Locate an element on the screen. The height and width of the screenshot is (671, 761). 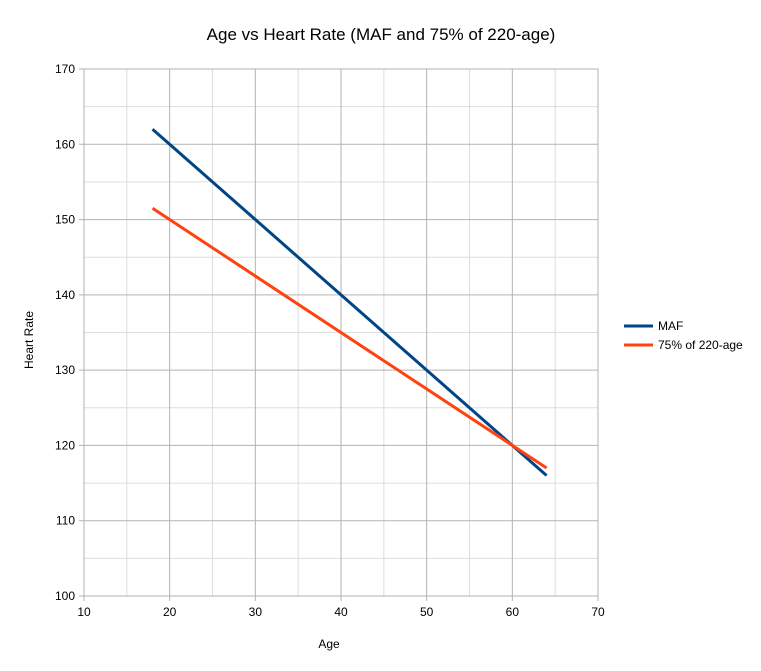
x-tick-label: 60 is located at coordinates (513, 612).